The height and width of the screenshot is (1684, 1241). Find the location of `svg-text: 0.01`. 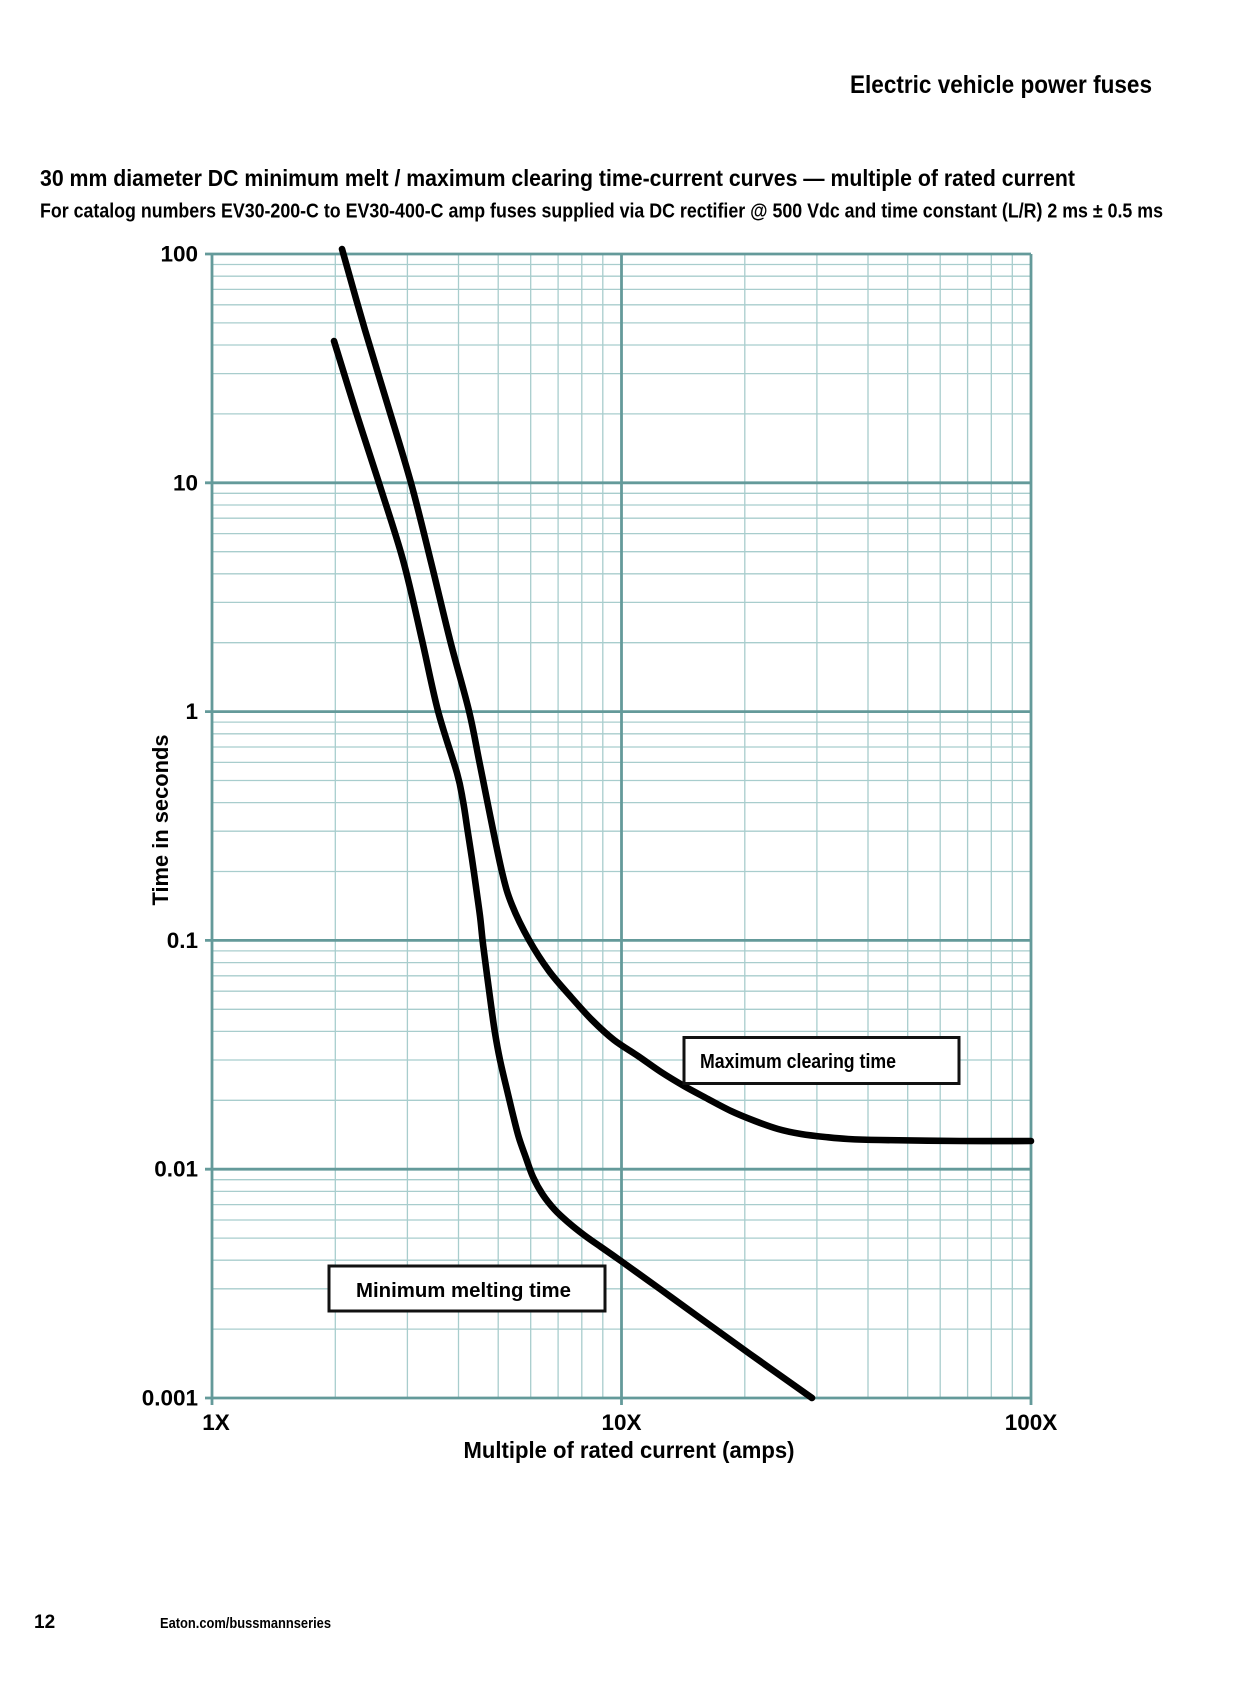

svg-text: 0.01 is located at coordinates (176, 1169).